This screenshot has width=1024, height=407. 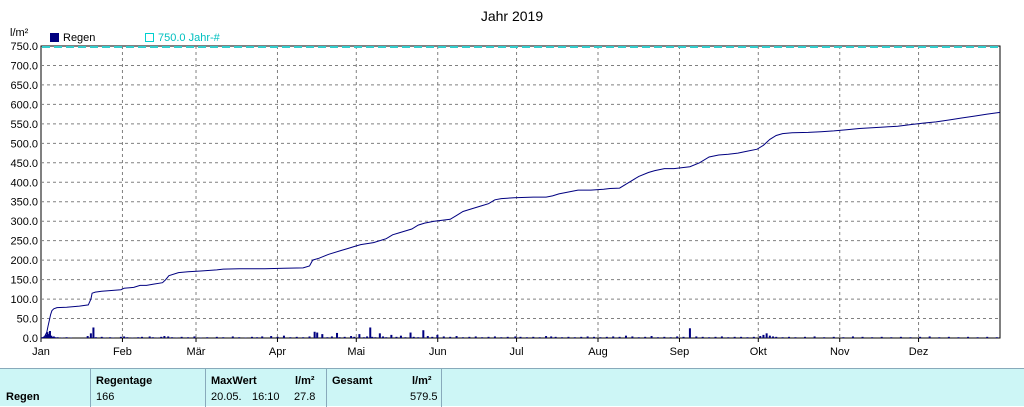 I want to click on summary-row-label: Regen, so click(x=23, y=397).